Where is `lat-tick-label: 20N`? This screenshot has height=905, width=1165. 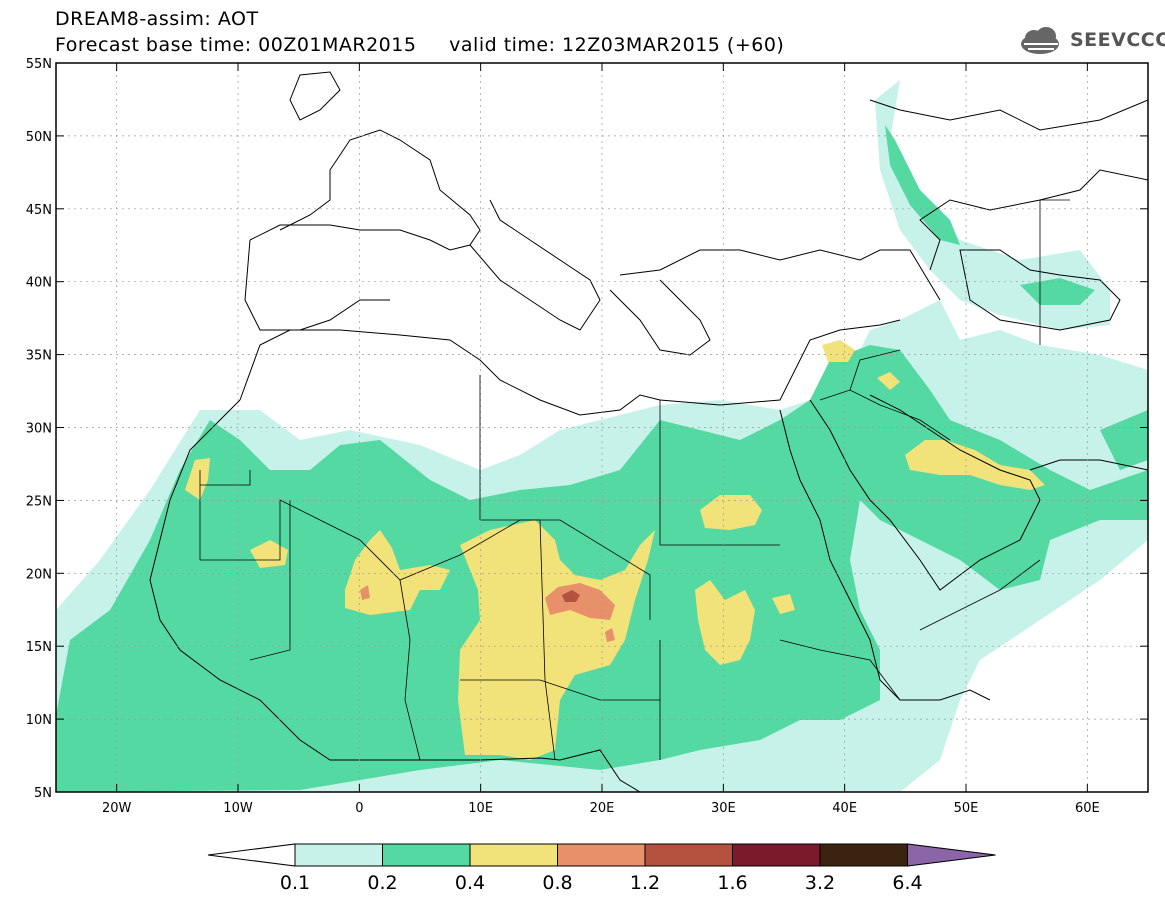 lat-tick-label: 20N is located at coordinates (39, 574).